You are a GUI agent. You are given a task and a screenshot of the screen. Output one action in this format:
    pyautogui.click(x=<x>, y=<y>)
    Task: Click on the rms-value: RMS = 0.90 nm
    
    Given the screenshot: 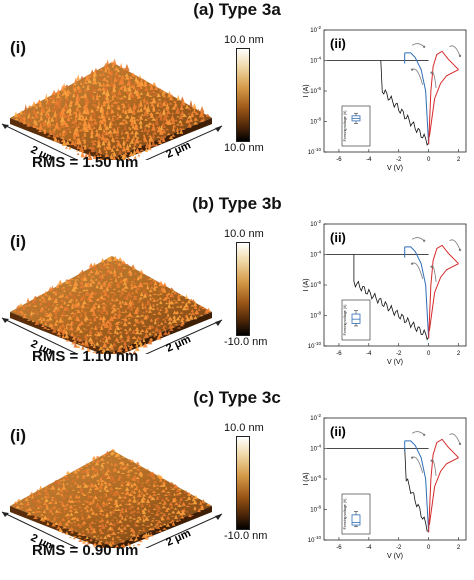 What is the action you would take?
    pyautogui.click(x=85, y=550)
    